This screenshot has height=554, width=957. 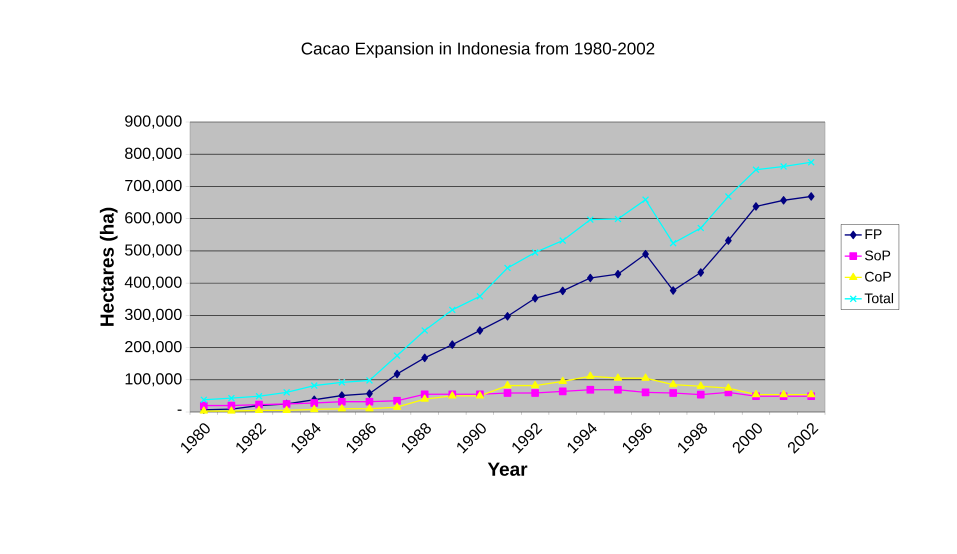 I want to click on y-tick-label: 600,000, so click(x=153, y=219).